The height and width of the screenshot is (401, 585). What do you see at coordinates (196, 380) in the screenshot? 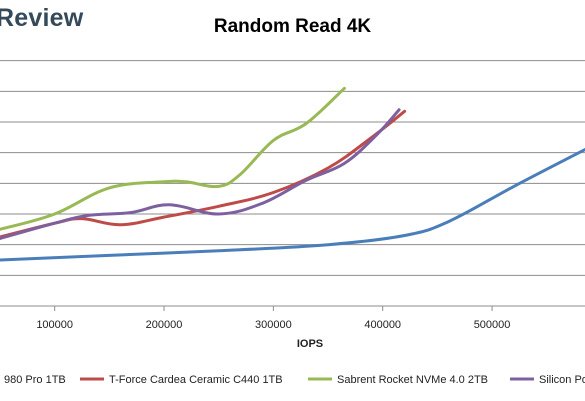
I see `legend-label: T-Force Cardea Ceramic C440 1TB` at bounding box center [196, 380].